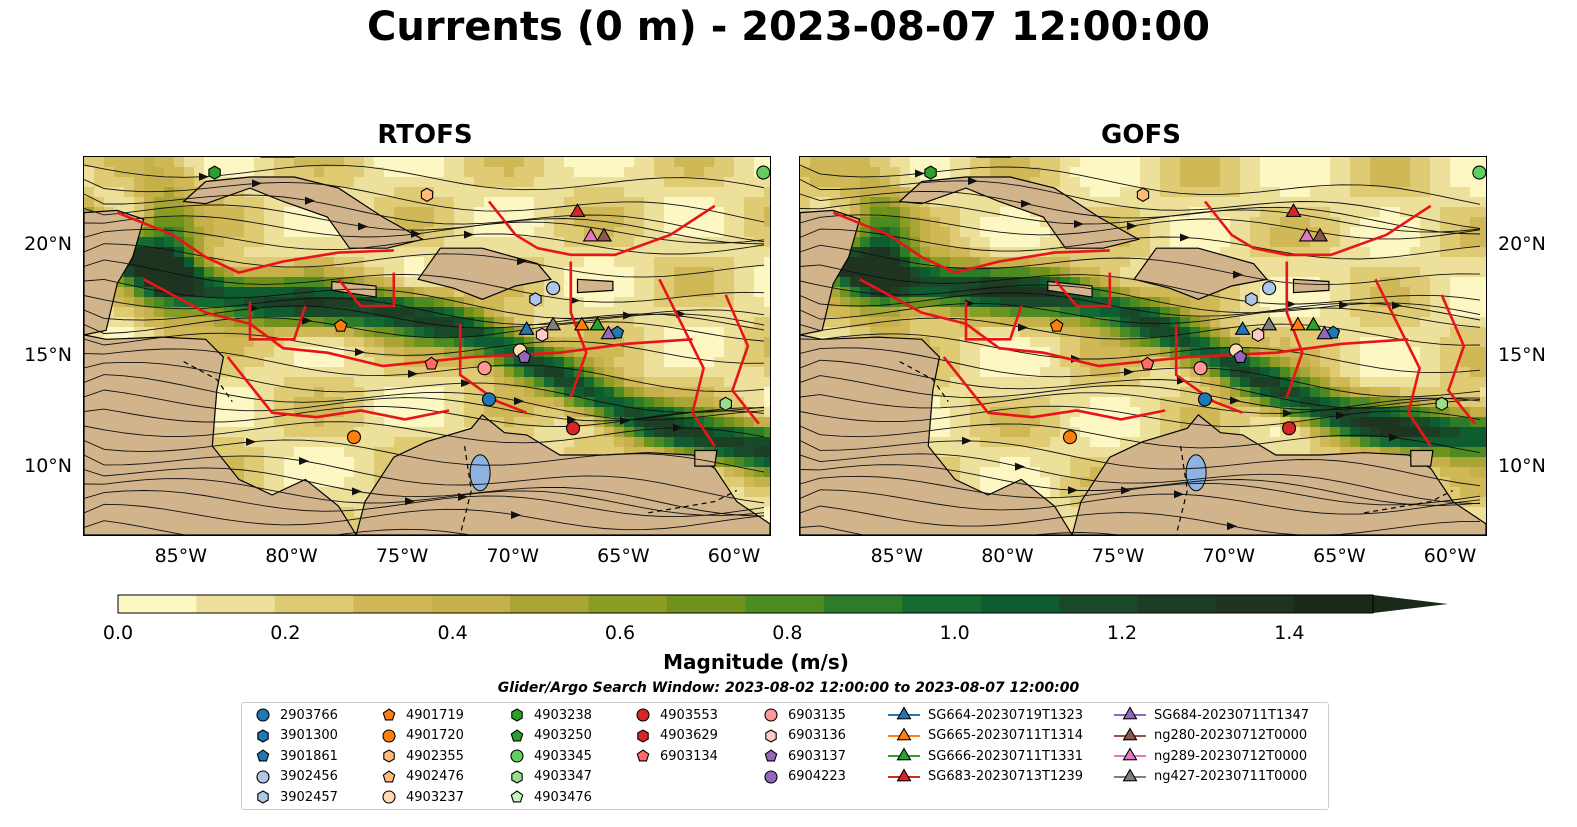 The height and width of the screenshot is (827, 1577). What do you see at coordinates (563, 735) in the screenshot?
I see `legend-label: 4903250` at bounding box center [563, 735].